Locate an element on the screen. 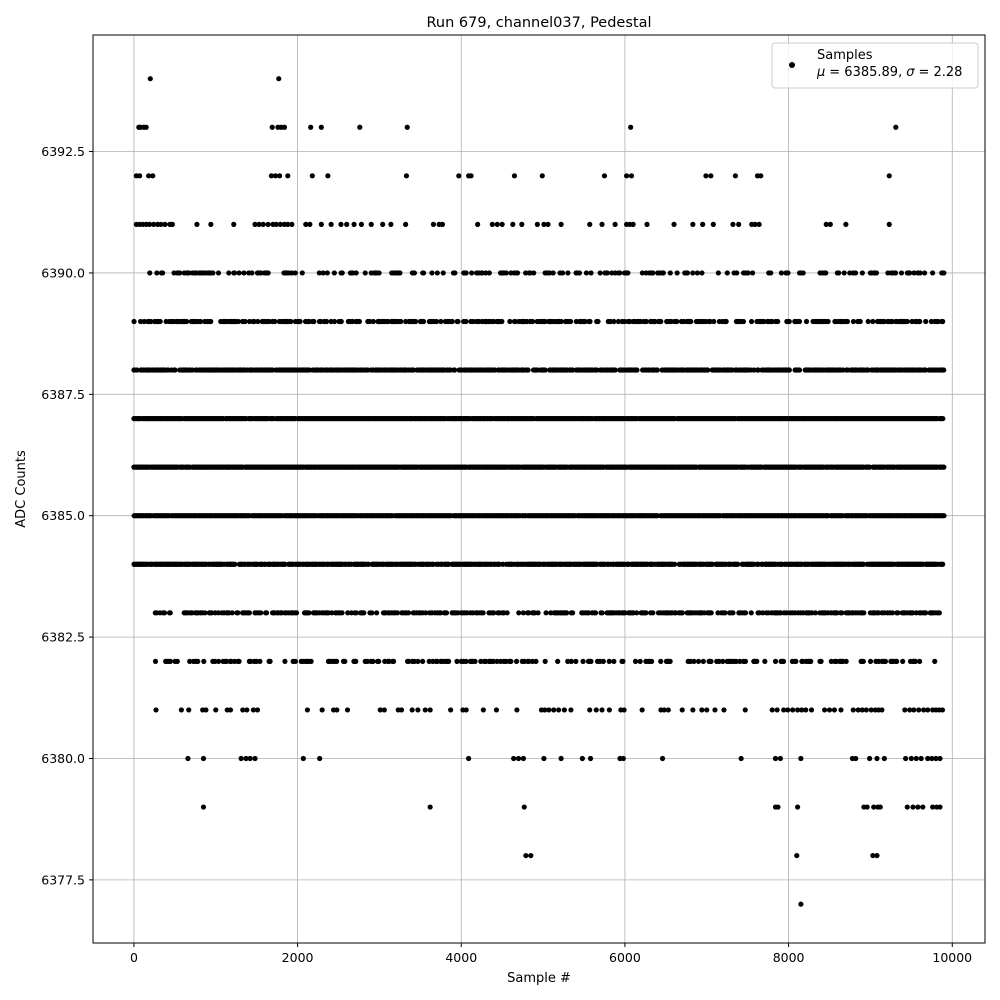 This screenshot has width=1000, height=1000. x-axis-ticks: 0 2000 4000 6000 8000 10000 is located at coordinates (551, 954).